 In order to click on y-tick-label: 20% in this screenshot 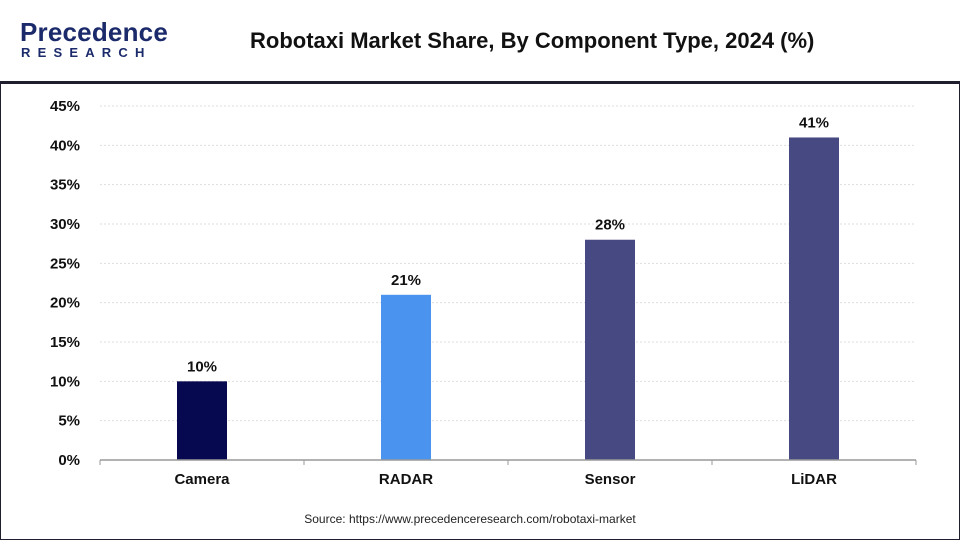, I will do `click(65, 303)`.